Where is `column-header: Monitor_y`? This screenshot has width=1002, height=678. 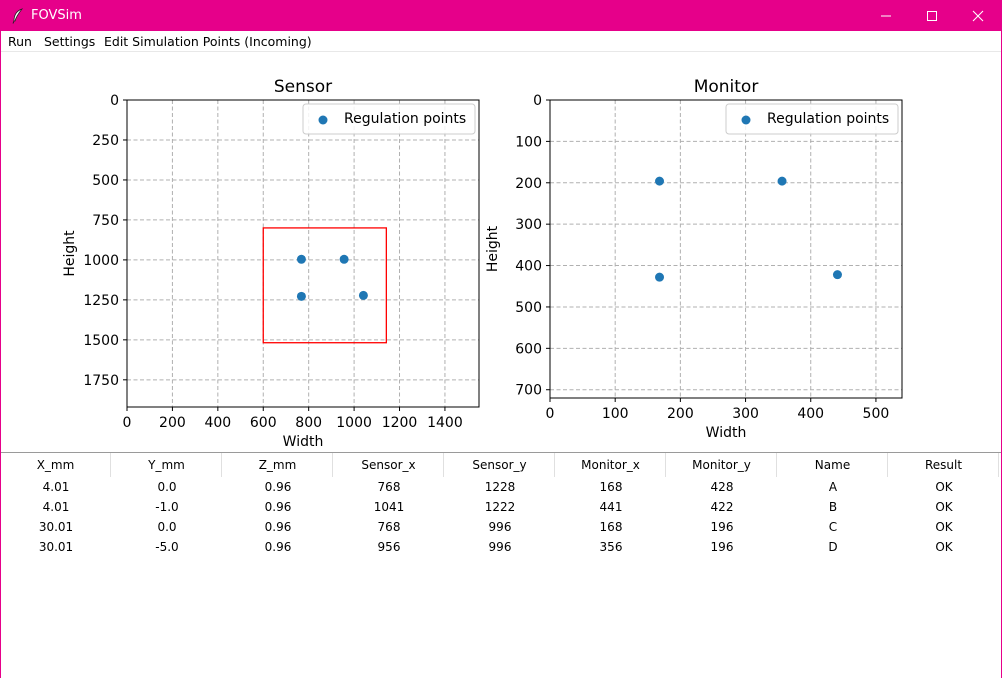 column-header: Monitor_y is located at coordinates (722, 465).